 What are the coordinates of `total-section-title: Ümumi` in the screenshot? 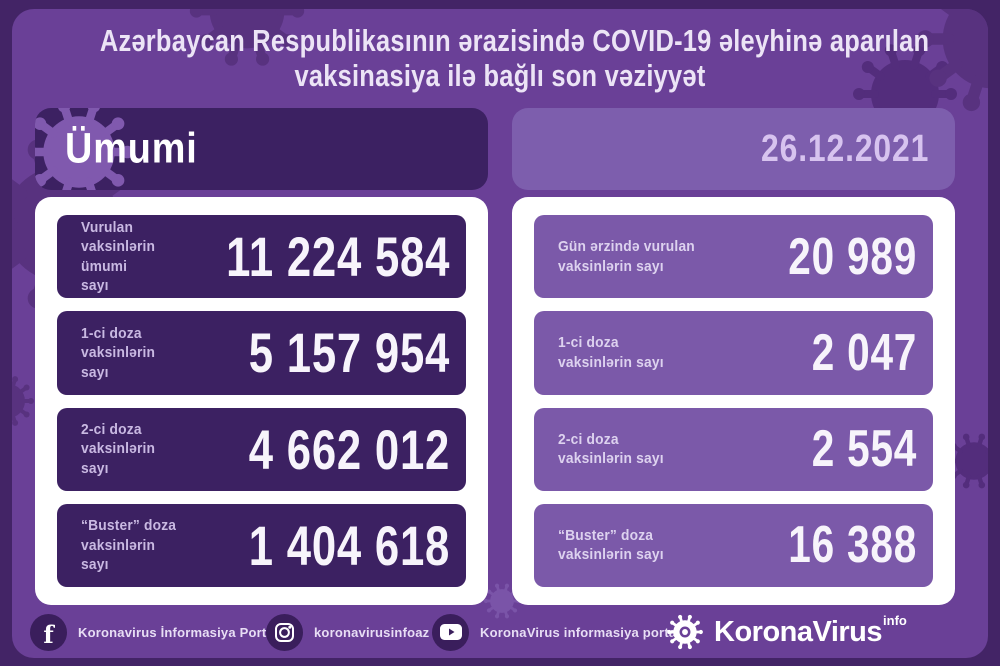 It's located at (131, 148).